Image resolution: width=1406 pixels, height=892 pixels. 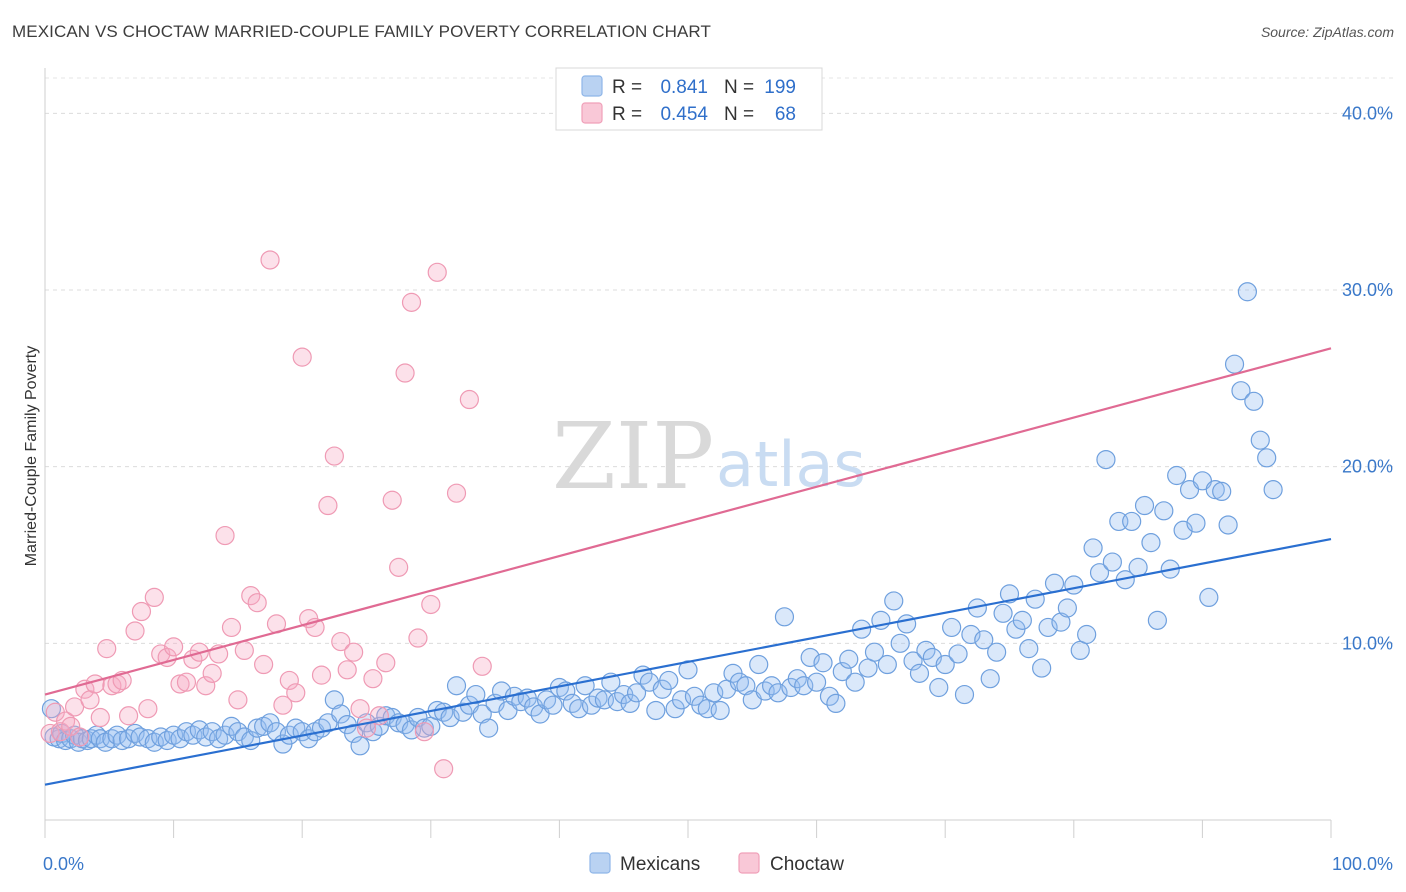 I want to click on y-tick-label: 10.0%, so click(x=1367, y=643).